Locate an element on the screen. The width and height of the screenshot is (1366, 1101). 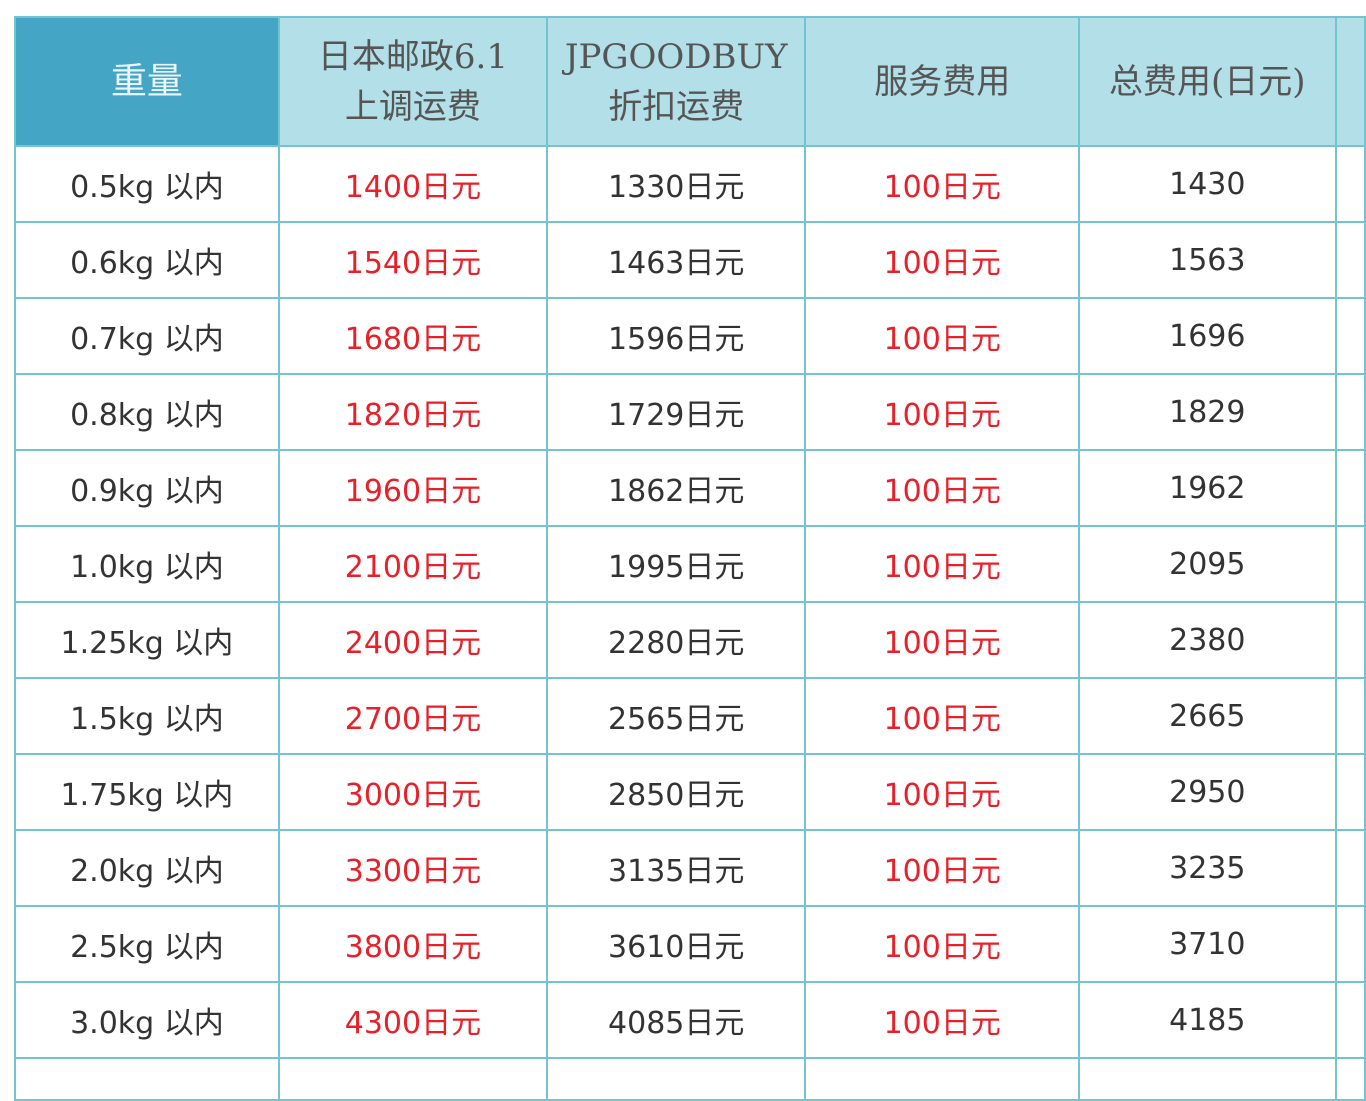
table-row: 2.0kg 以内 3300日元 3135日元 100日元 3235 is located at coordinates (690, 868).